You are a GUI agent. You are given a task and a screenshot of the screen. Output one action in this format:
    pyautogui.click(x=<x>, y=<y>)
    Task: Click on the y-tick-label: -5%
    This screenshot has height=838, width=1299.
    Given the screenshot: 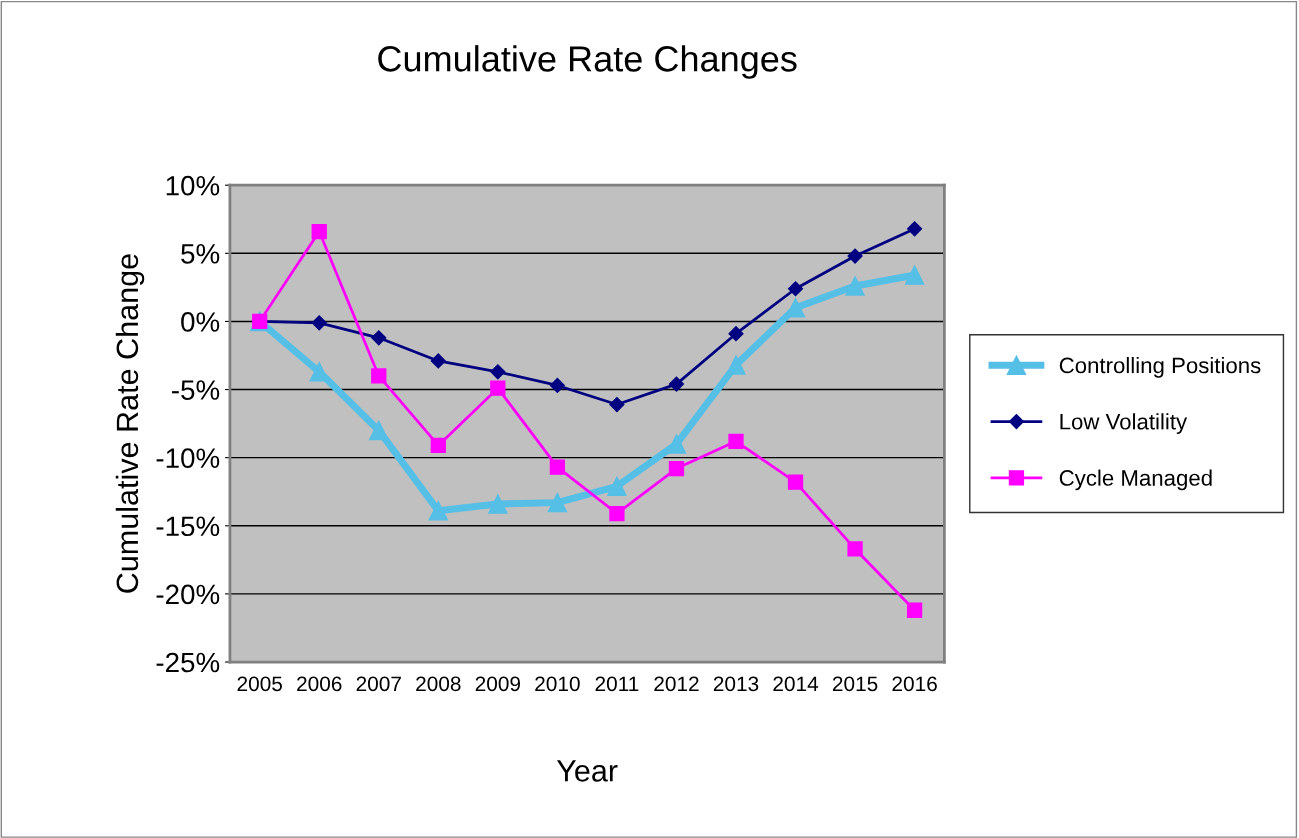 What is the action you would take?
    pyautogui.click(x=196, y=390)
    